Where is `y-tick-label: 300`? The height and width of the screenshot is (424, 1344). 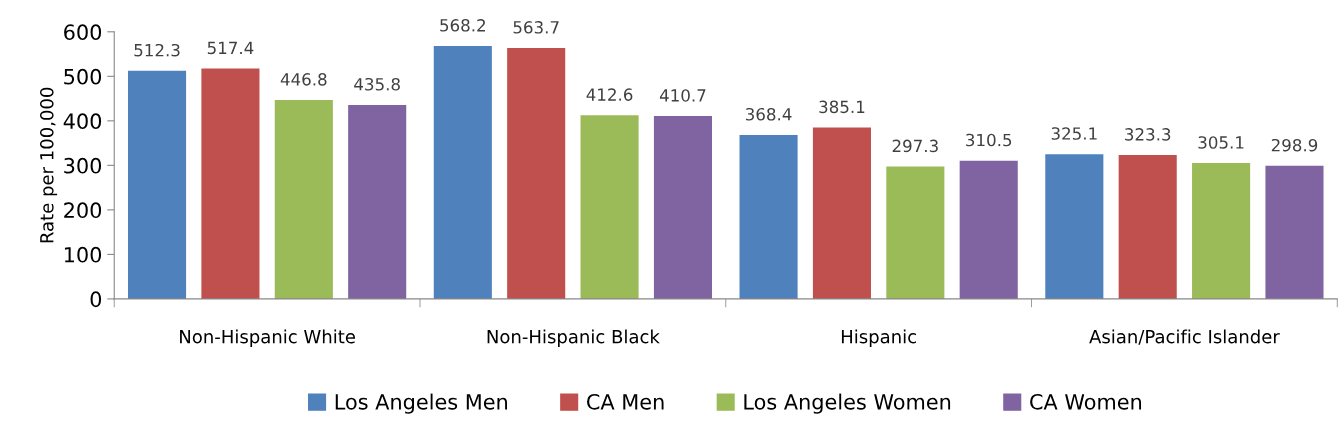 y-tick-label: 300 is located at coordinates (83, 165).